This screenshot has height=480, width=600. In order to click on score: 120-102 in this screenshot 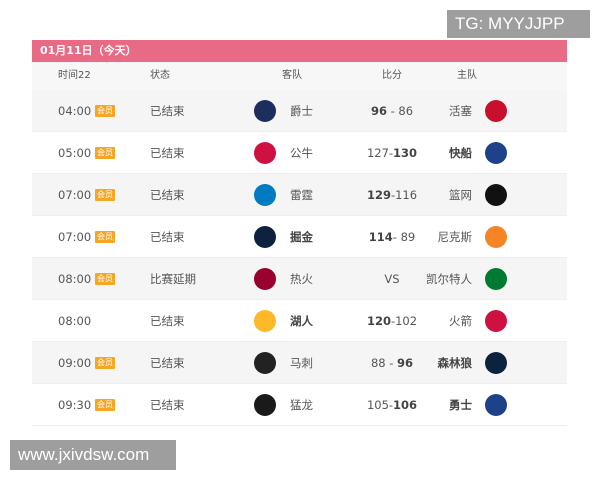, I will do `click(392, 321)`.